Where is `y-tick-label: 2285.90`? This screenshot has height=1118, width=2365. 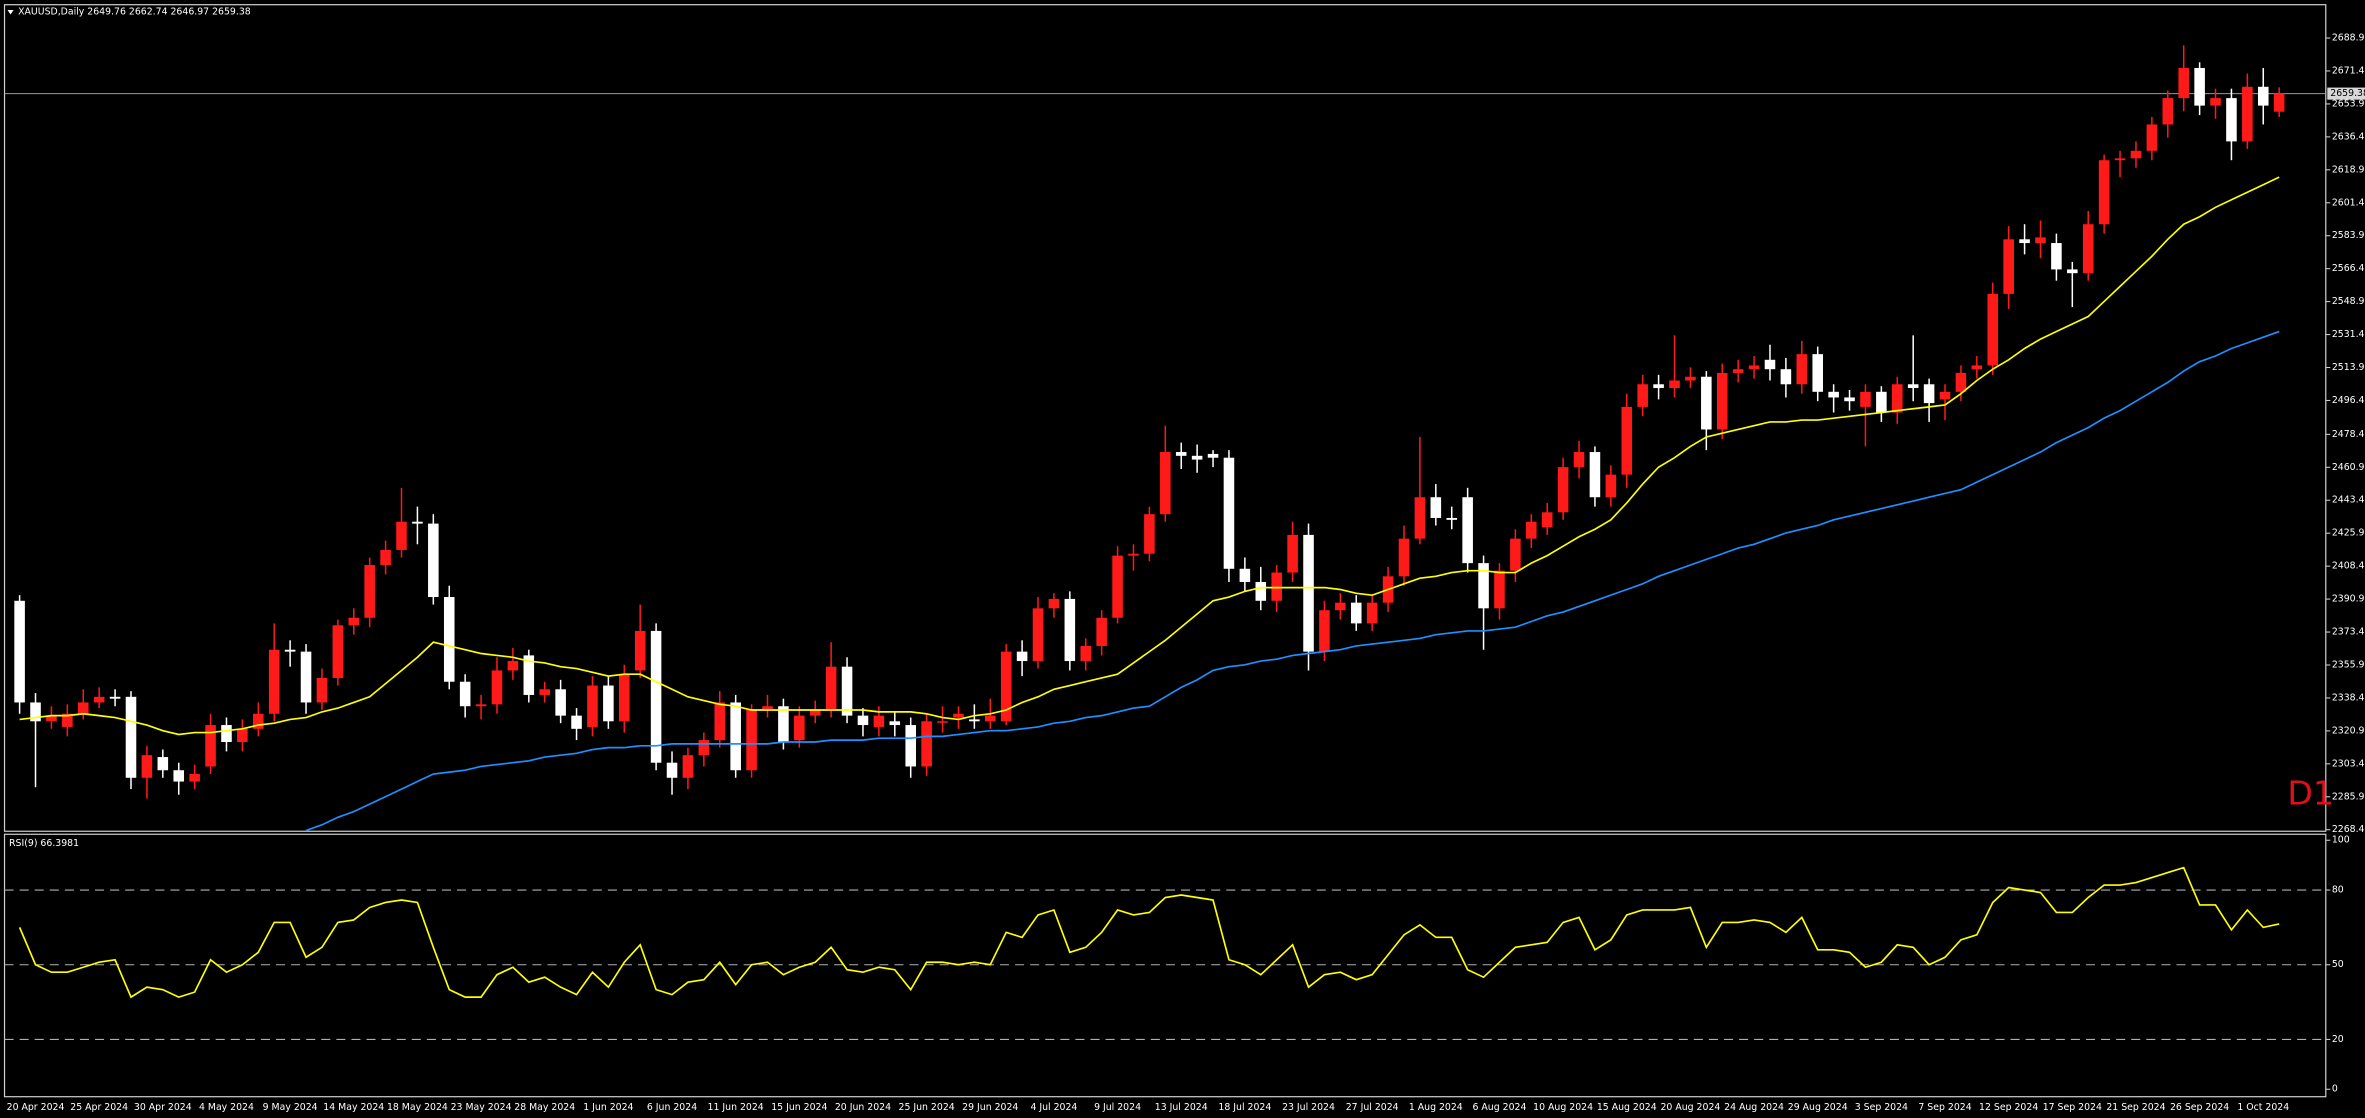
y-tick-label: 2285.90 is located at coordinates (2348, 796).